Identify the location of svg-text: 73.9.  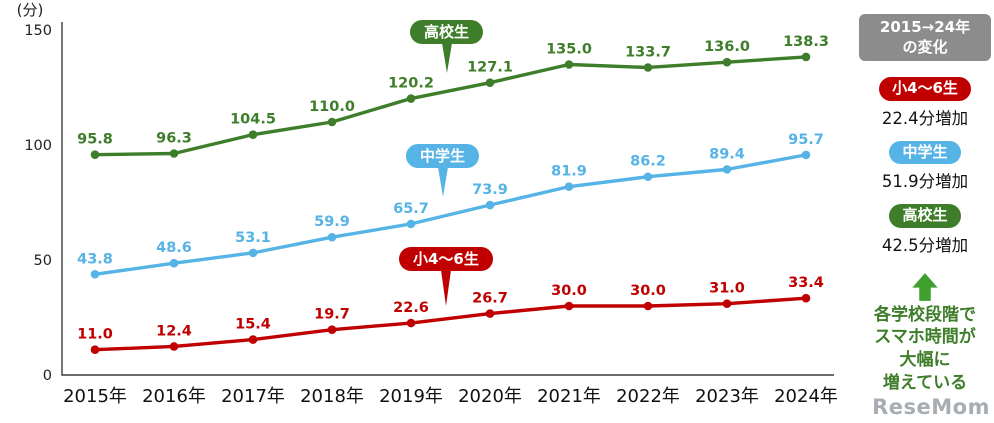
(490, 190).